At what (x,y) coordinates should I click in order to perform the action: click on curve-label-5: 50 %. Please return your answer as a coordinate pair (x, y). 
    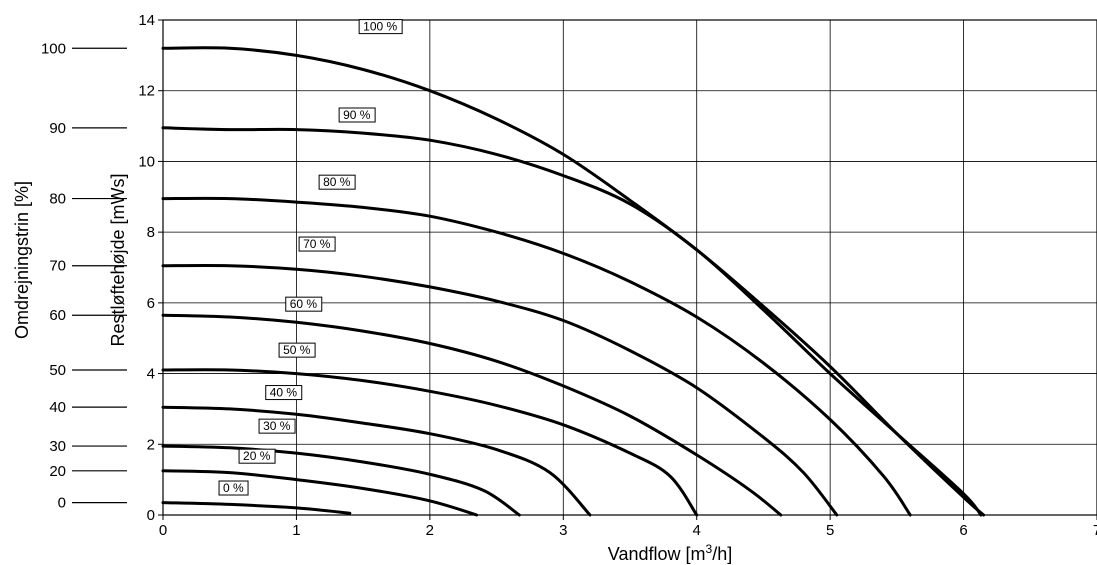
    Looking at the image, I should click on (297, 350).